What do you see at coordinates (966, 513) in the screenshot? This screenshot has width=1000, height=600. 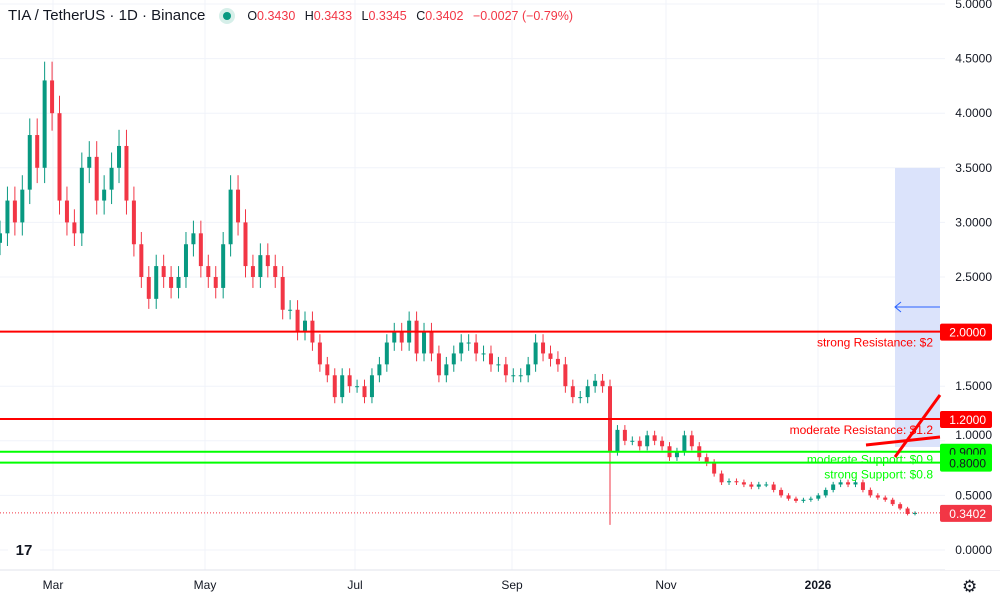 I see `last-price-badge` at bounding box center [966, 513].